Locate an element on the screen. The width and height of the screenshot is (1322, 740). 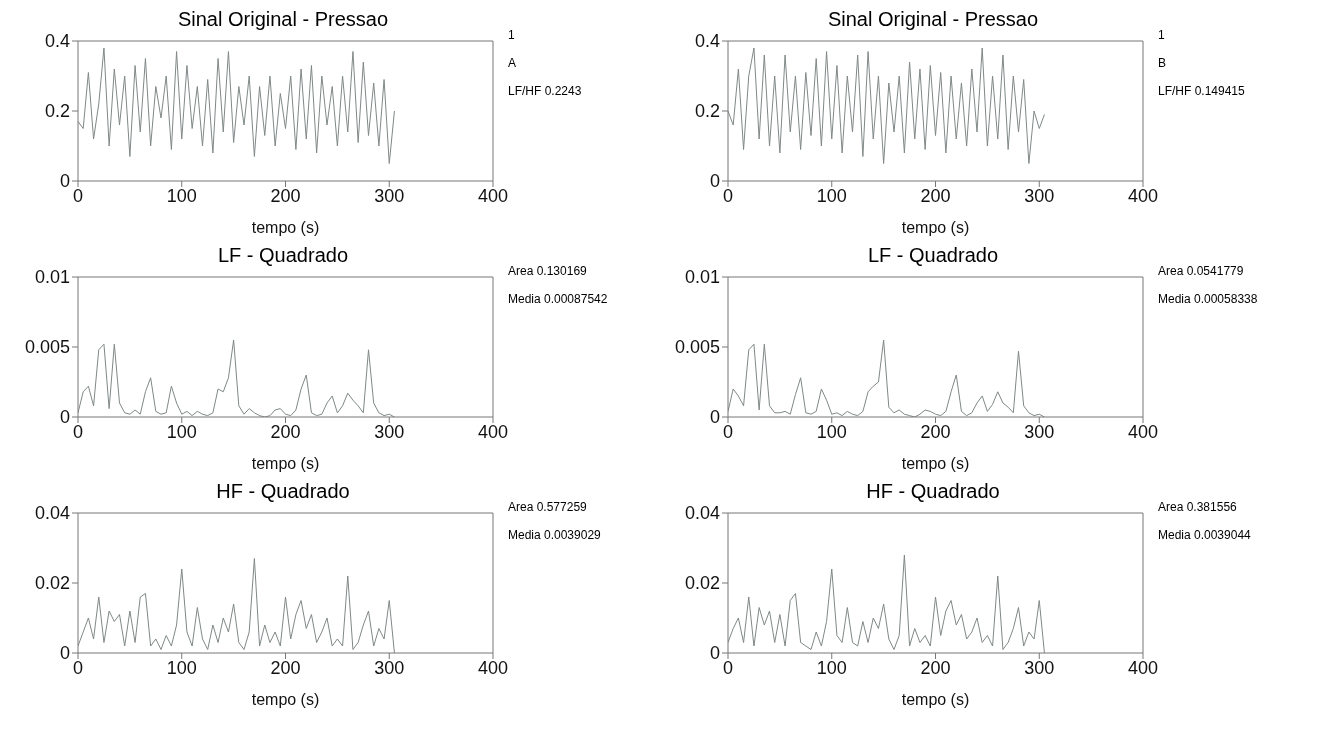
text: A is located at coordinates (512, 63).